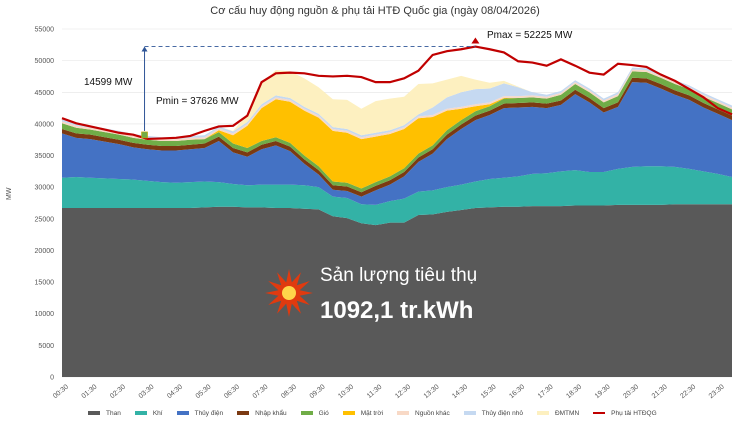 The image size is (750, 422). I want to click on legend-item-nguon_khac: Nguồn khác, so click(423, 413).